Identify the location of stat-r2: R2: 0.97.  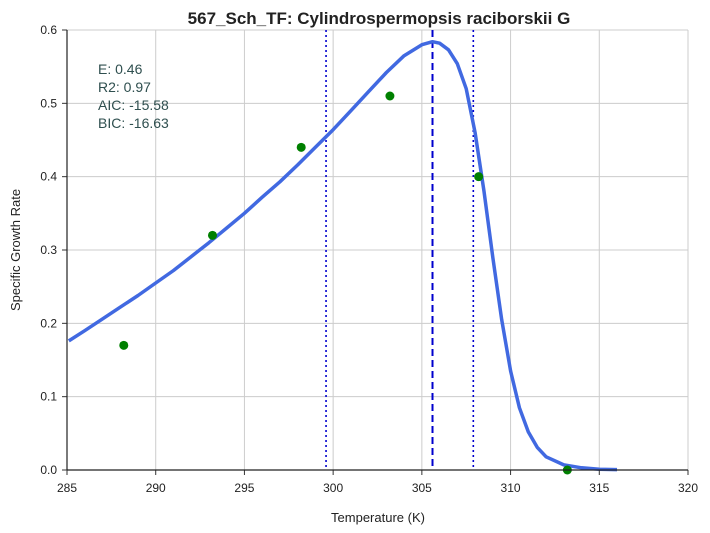
(124, 87).